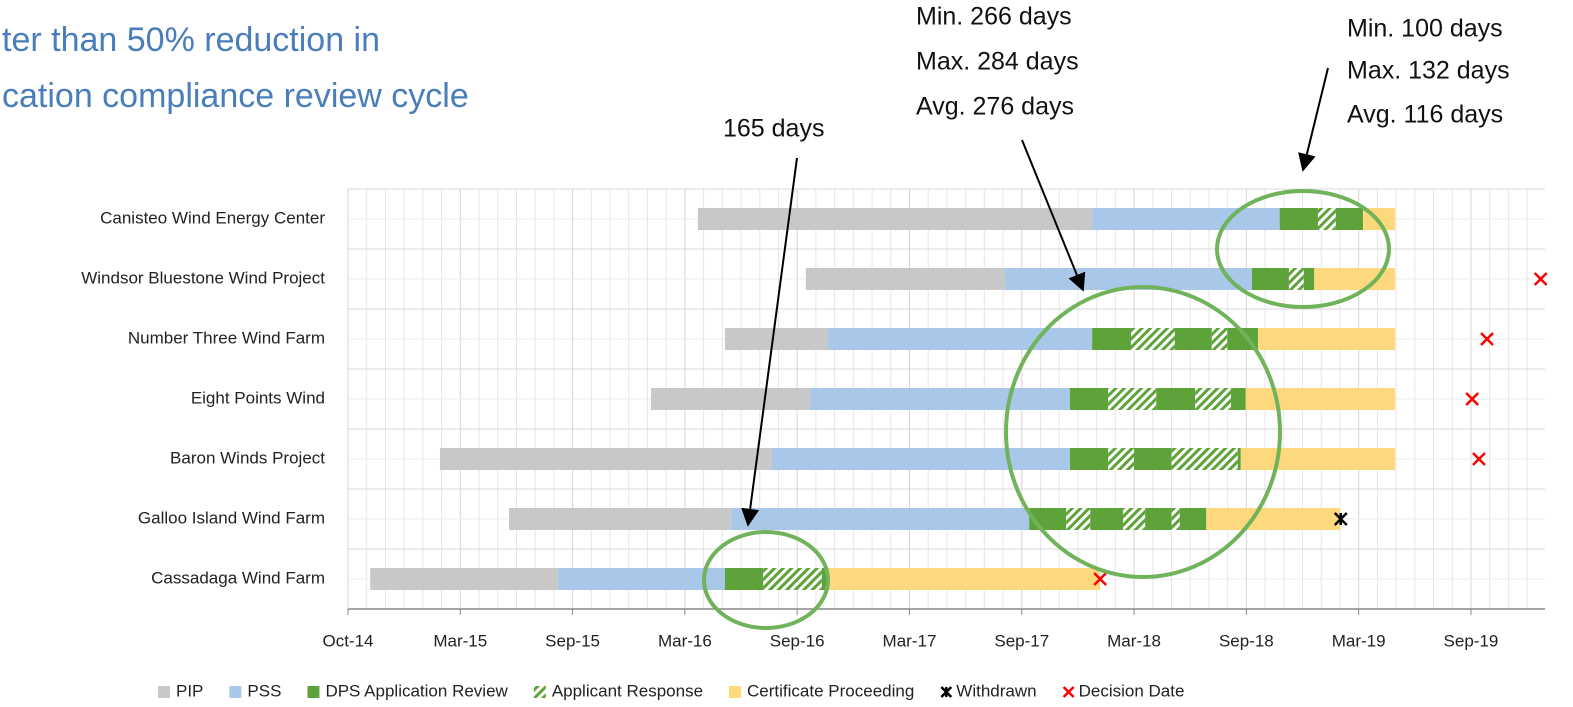 This screenshot has height=707, width=1573. Describe the element at coordinates (189, 690) in the screenshot. I see `legend-label: PIP` at that location.